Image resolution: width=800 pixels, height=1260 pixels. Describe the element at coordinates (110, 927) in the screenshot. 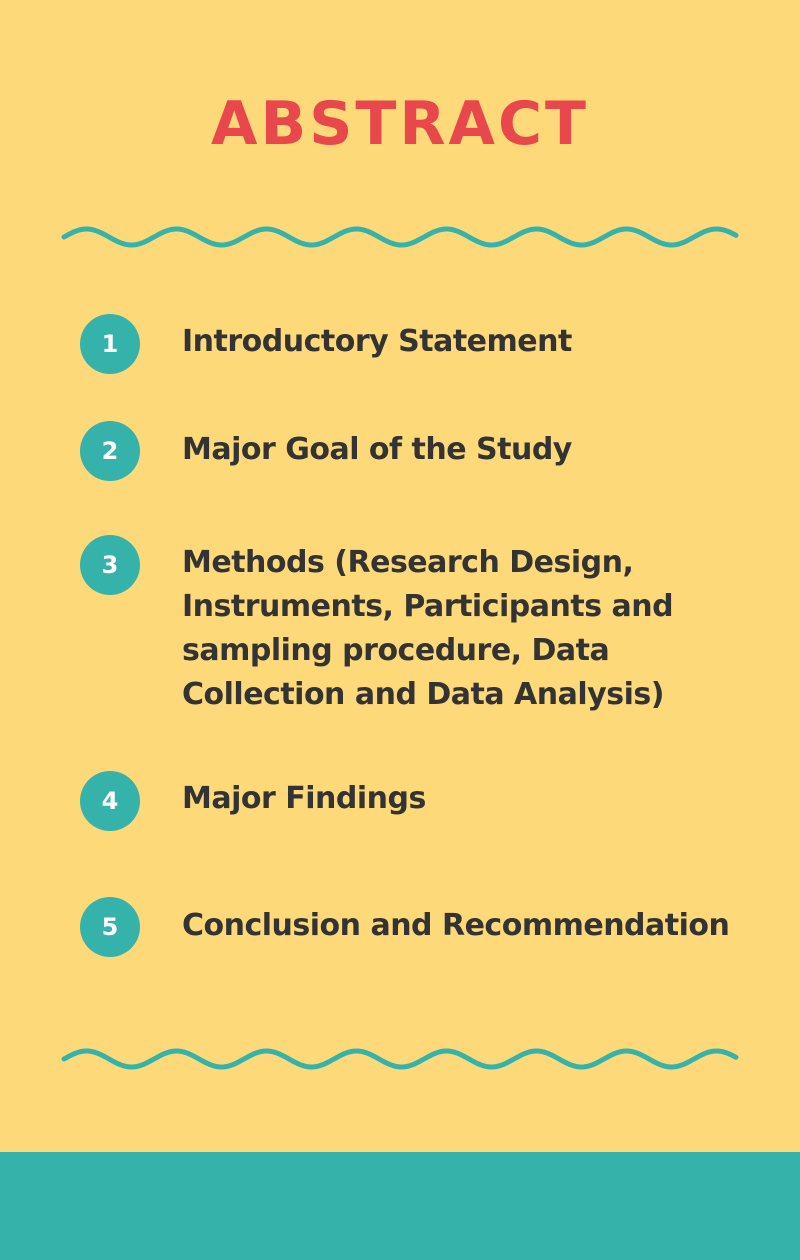

I see `number-badge: 5` at that location.